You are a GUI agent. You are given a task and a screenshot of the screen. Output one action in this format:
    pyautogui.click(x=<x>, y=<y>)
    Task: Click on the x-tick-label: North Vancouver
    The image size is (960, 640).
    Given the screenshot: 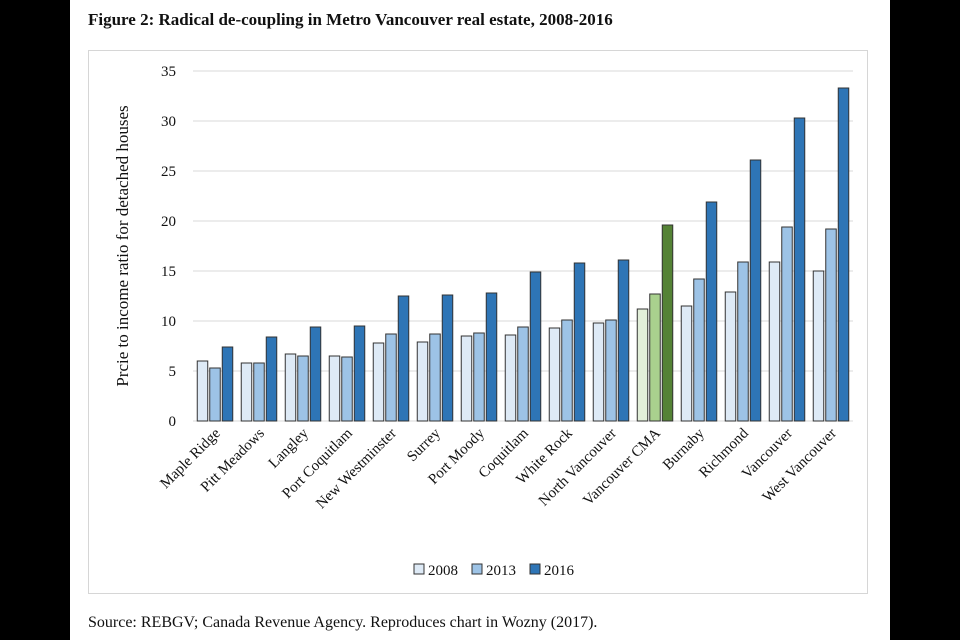 What is the action you would take?
    pyautogui.click(x=578, y=468)
    